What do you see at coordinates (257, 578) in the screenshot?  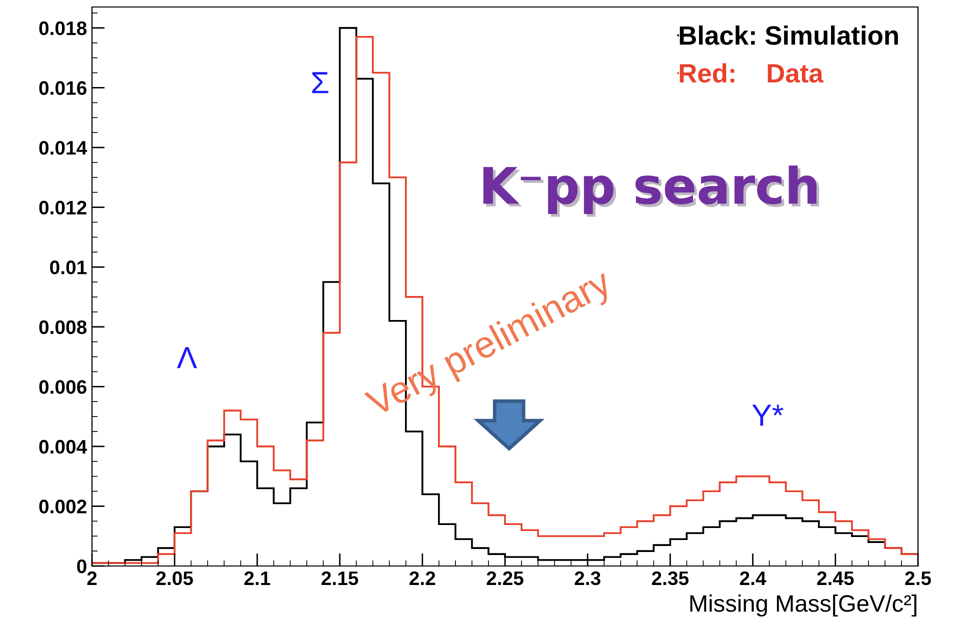 I see `x-tick-label: 2.1` at bounding box center [257, 578].